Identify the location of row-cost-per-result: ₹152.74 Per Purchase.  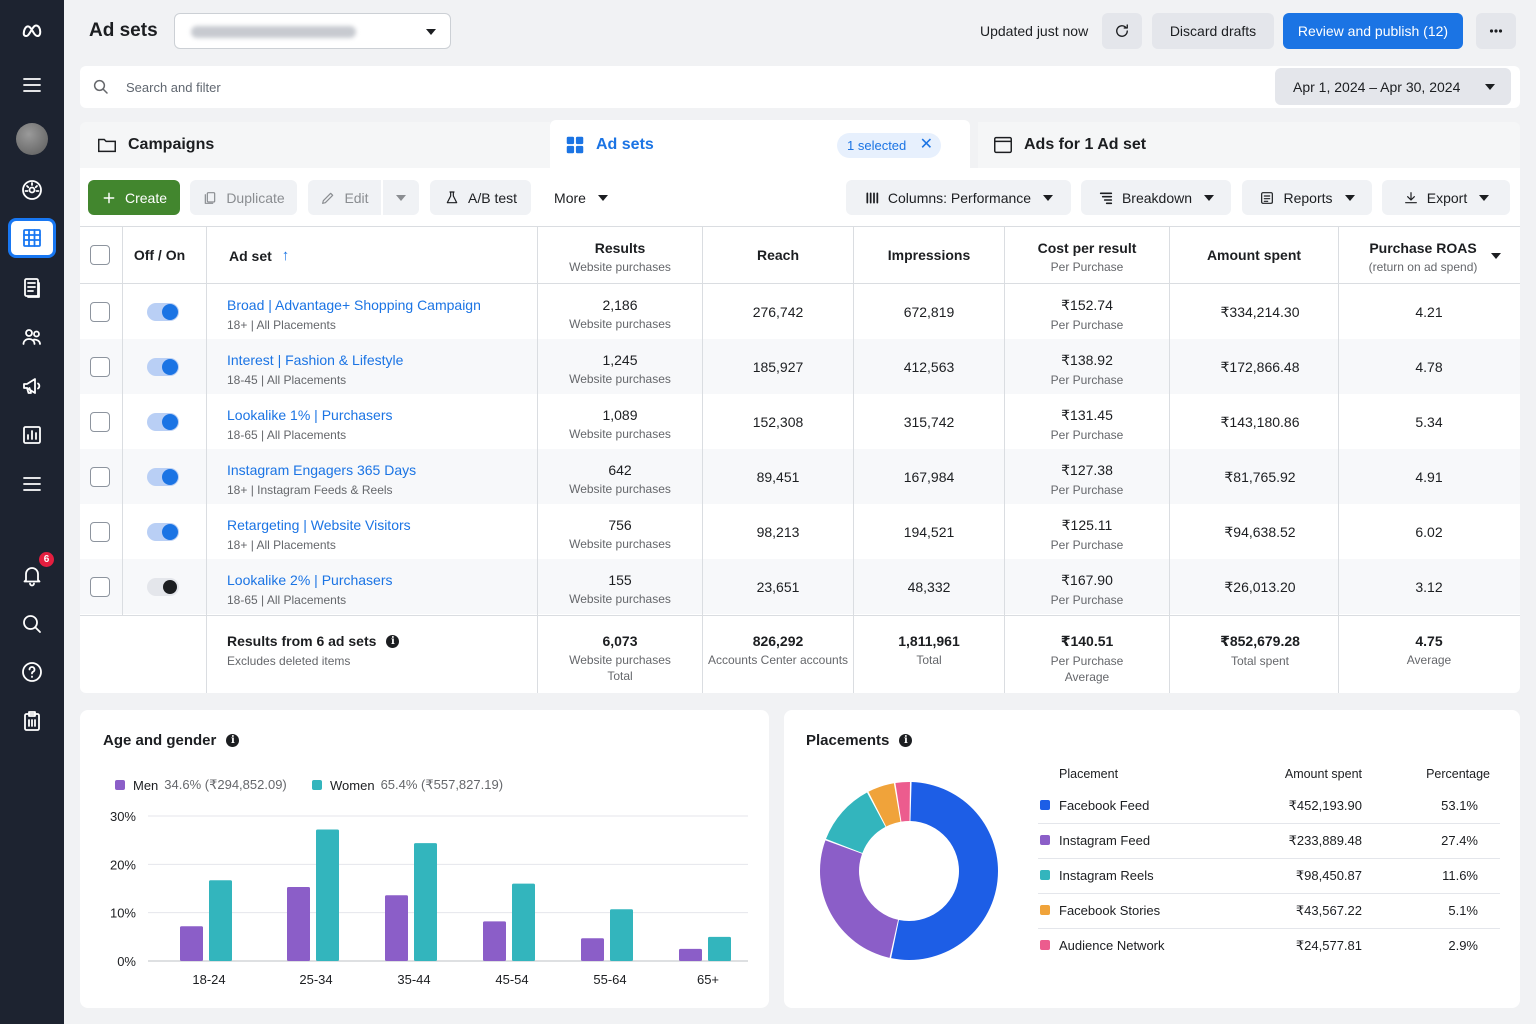
(1087, 314).